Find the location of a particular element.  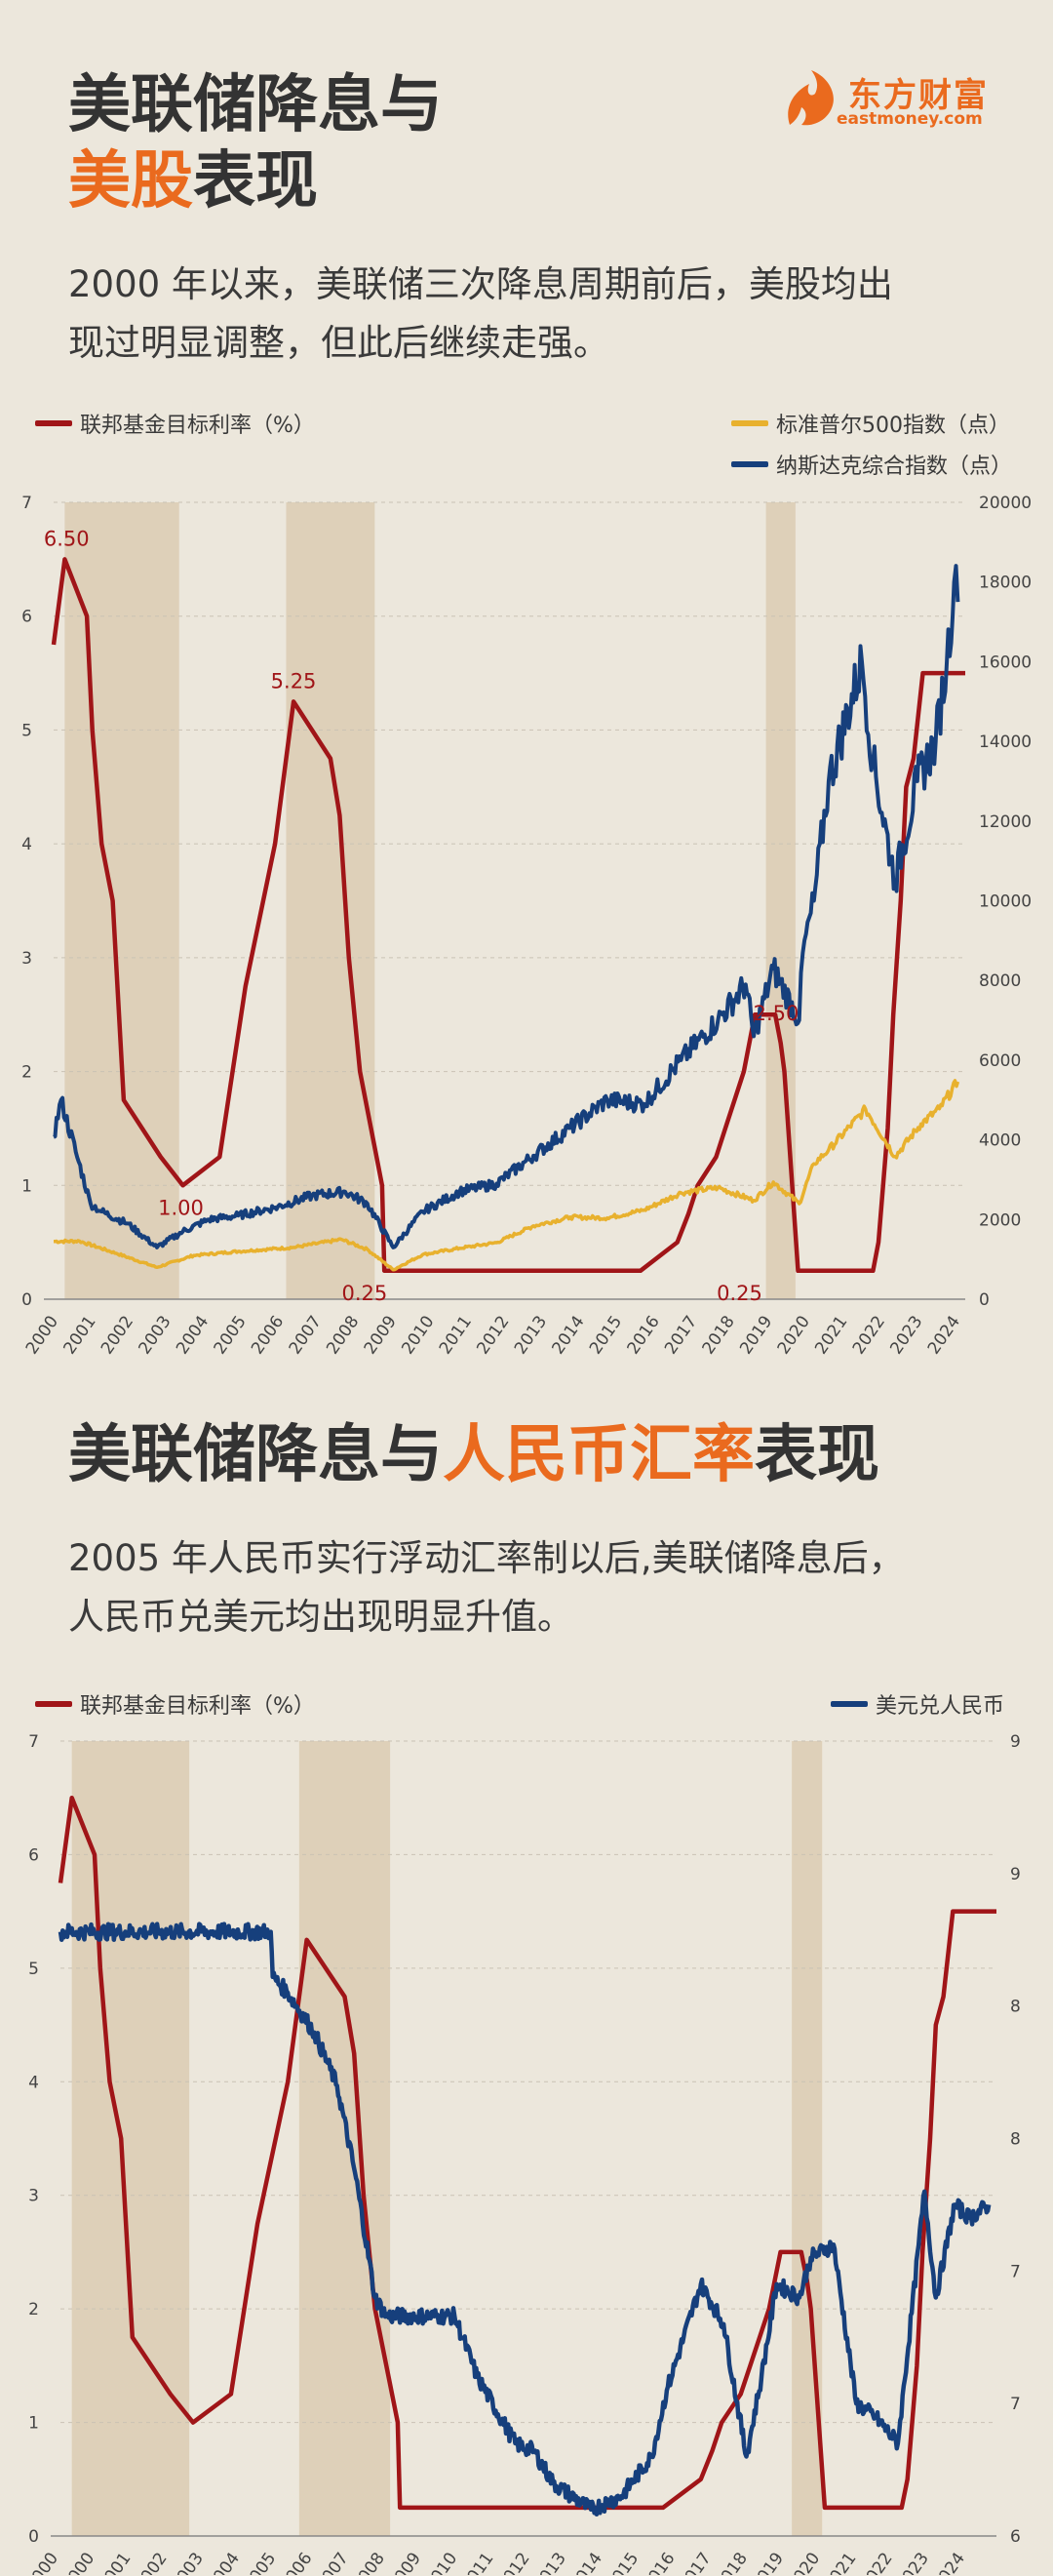

x-tick-3: 2003 is located at coordinates (156, 1334).